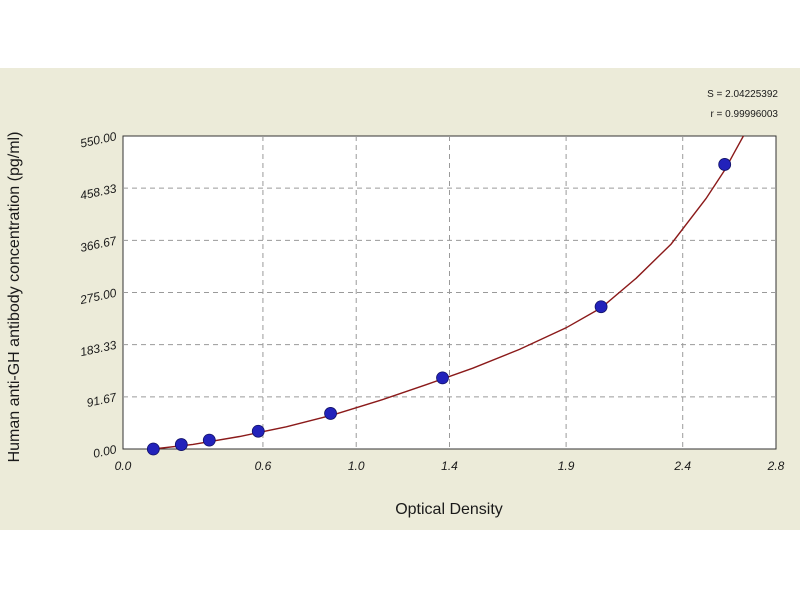  Describe the element at coordinates (102, 400) in the screenshot. I see `y-tick-label: 91.67` at that location.